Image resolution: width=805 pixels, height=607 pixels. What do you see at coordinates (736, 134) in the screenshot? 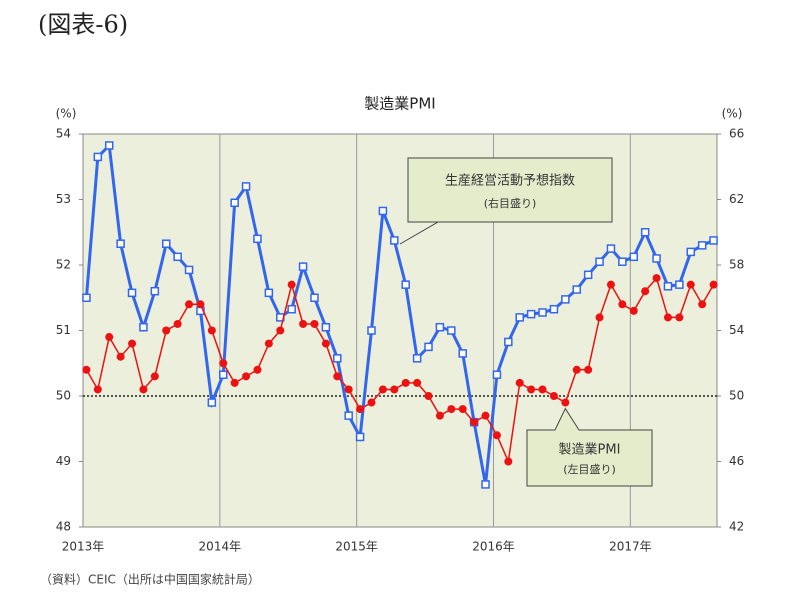
I see `y2-tick-label: 66` at bounding box center [736, 134].